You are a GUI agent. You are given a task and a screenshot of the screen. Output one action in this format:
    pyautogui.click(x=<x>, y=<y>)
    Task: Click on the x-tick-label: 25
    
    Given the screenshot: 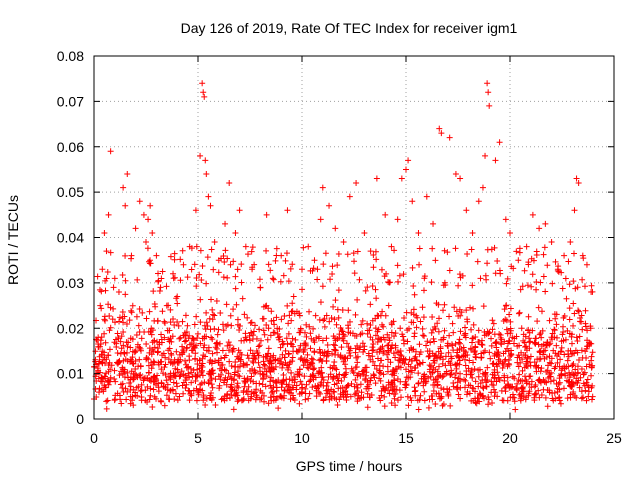 What is the action you would take?
    pyautogui.click(x=614, y=438)
    